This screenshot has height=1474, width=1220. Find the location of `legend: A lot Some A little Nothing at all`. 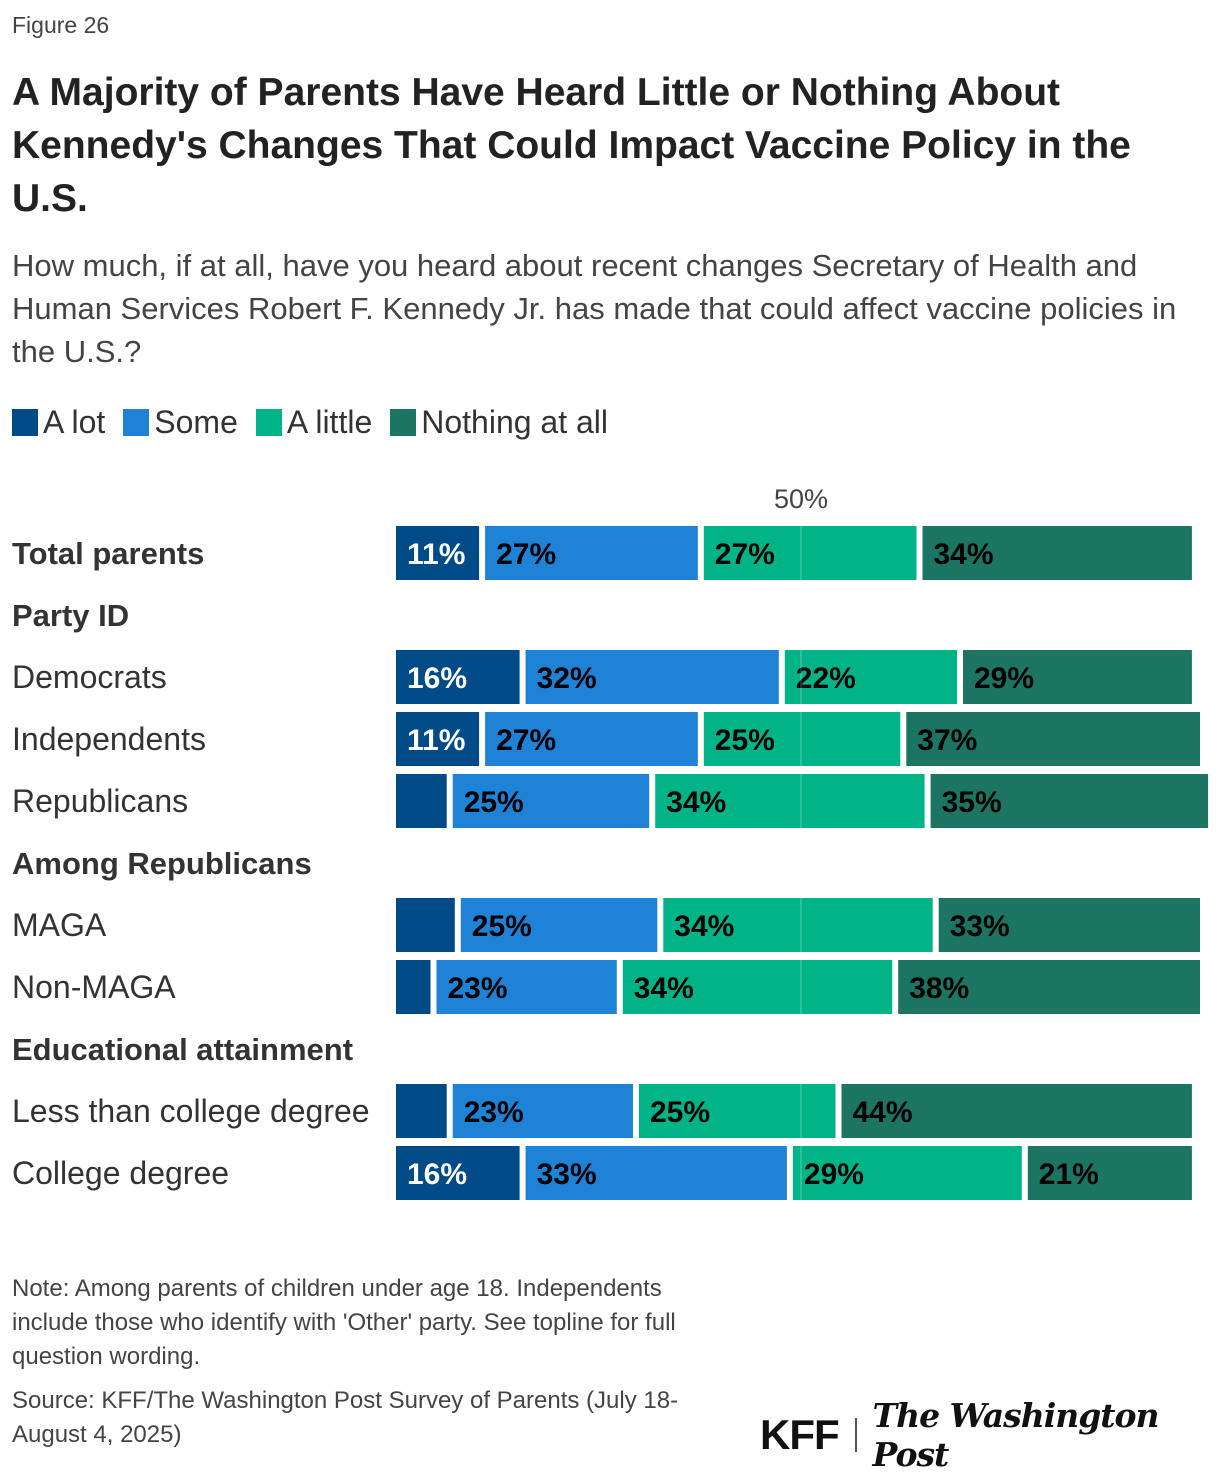

legend: A lot Some A little Nothing at all is located at coordinates (310, 422).